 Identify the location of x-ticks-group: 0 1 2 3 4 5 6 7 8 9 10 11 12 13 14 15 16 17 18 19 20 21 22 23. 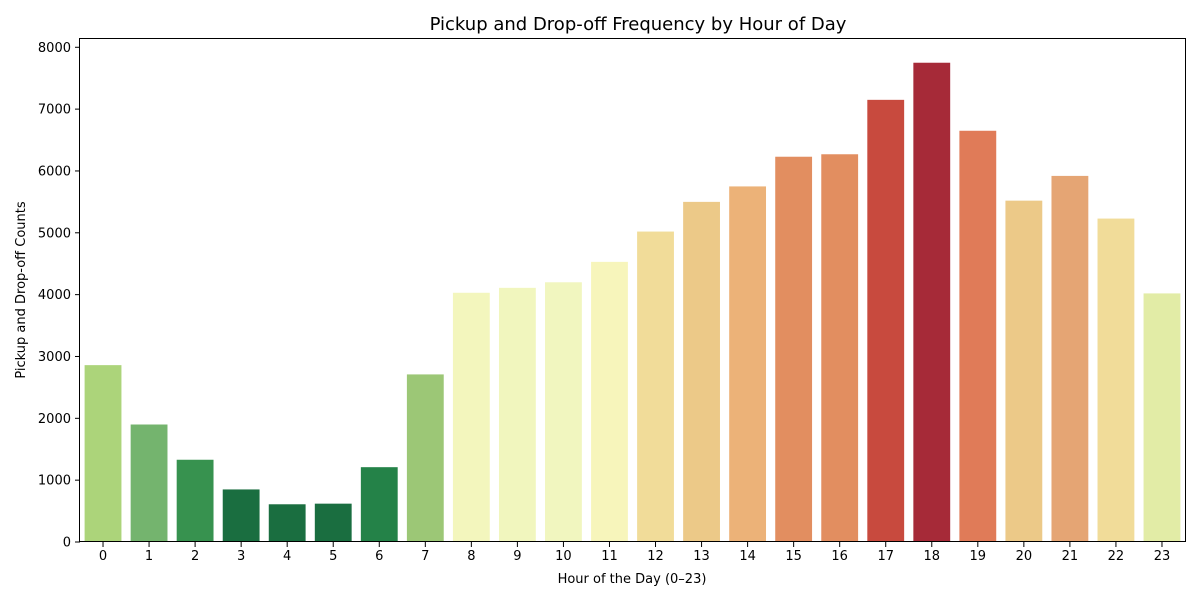
(634, 553).